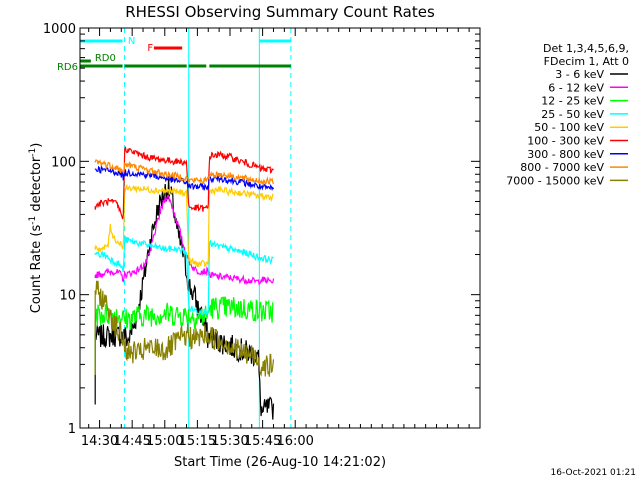 The image size is (640, 480). What do you see at coordinates (164, 441) in the screenshot?
I see `x-tick-label-3: 15:00` at bounding box center [164, 441].